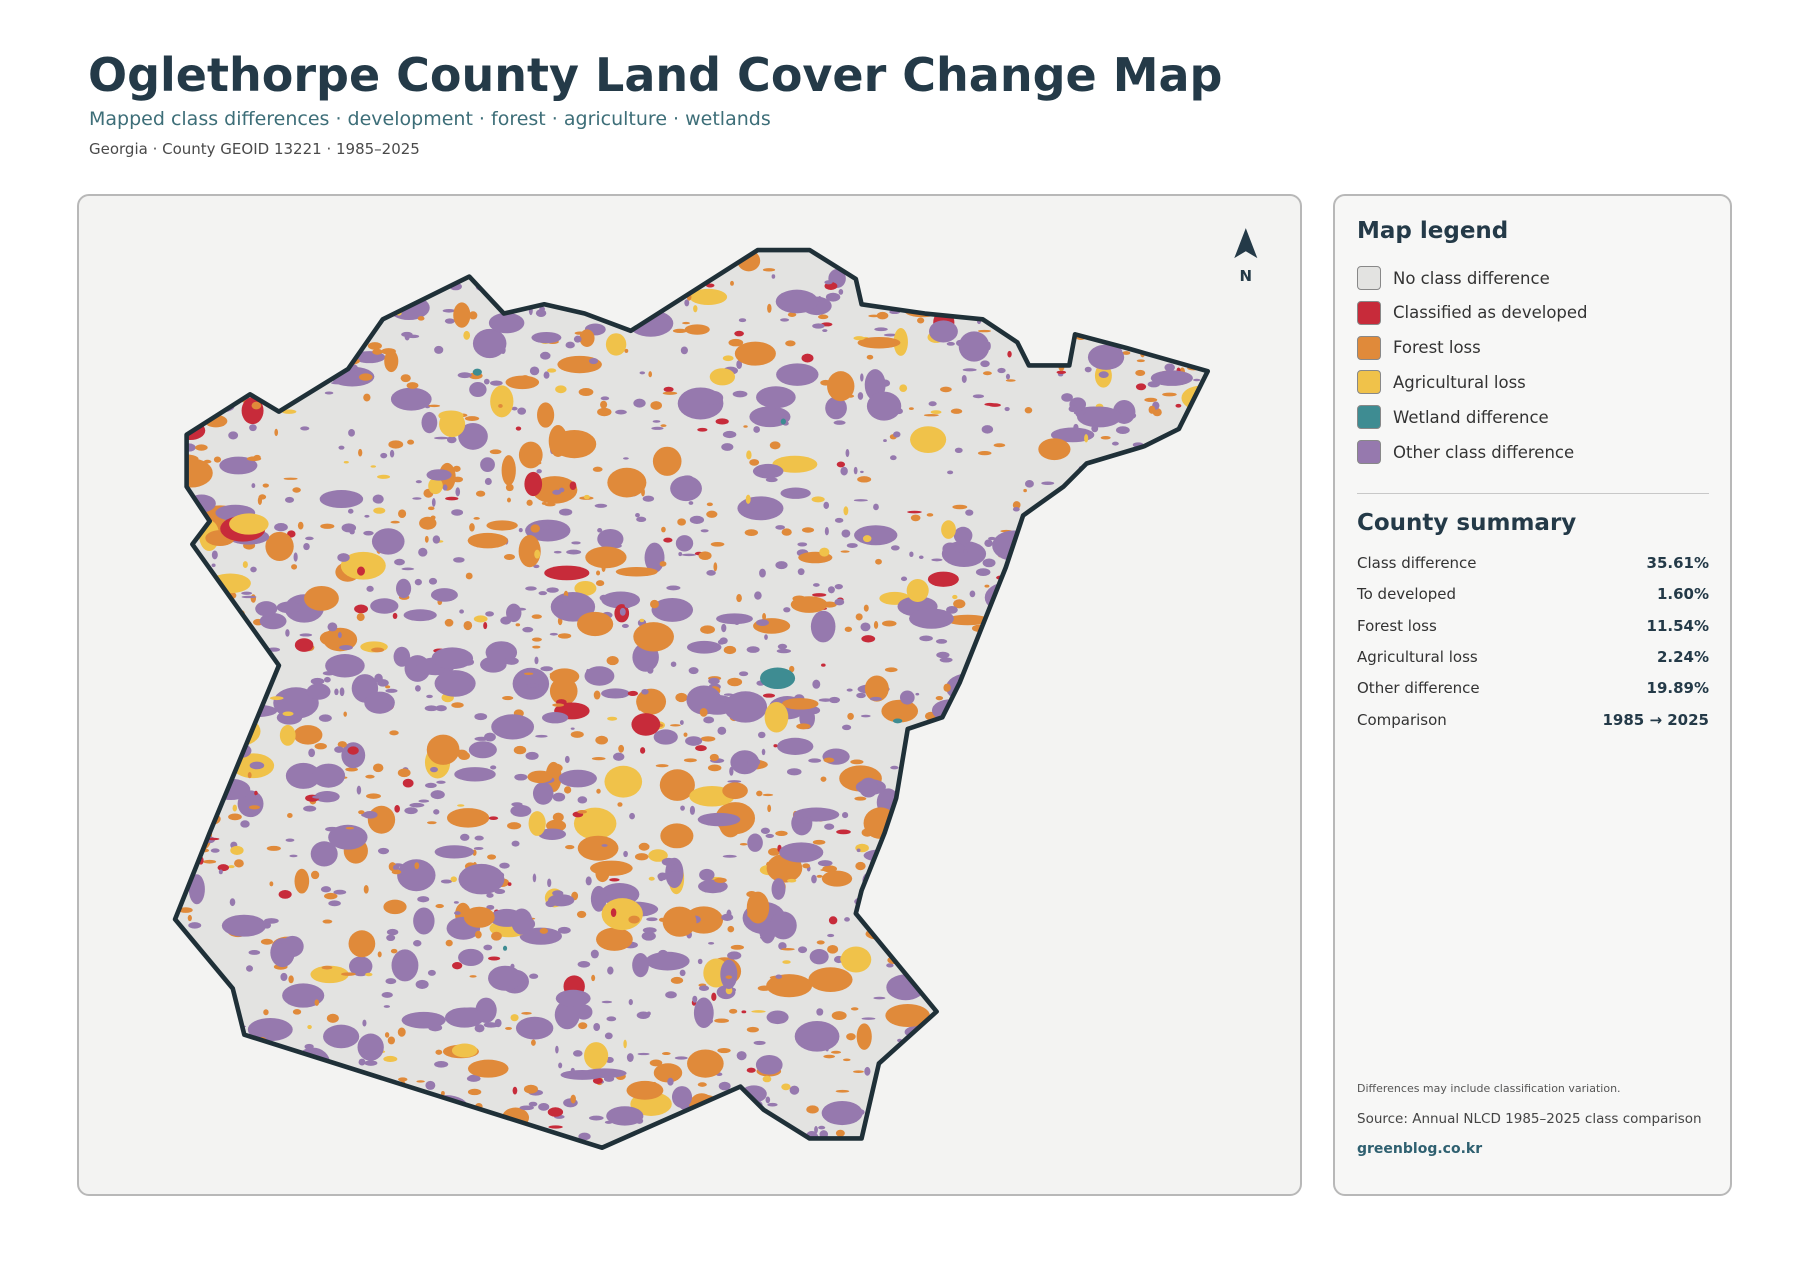  I want to click on summary-label: Class difference, so click(1417, 563).